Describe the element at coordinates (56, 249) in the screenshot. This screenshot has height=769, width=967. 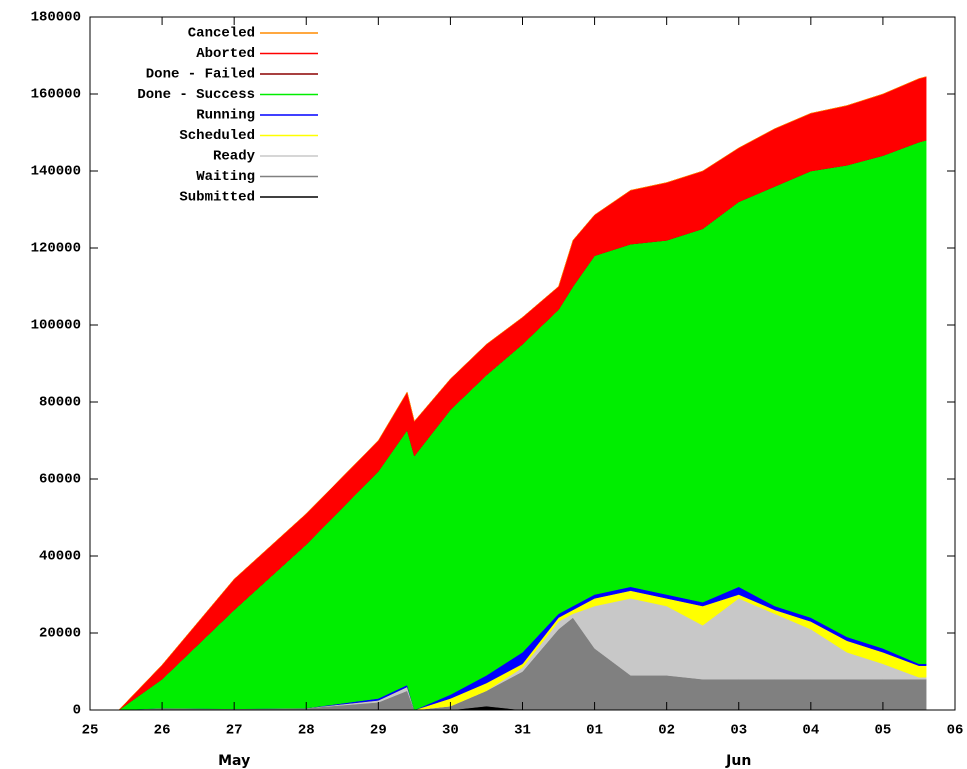
I see `y-tick-label: 120000` at that location.